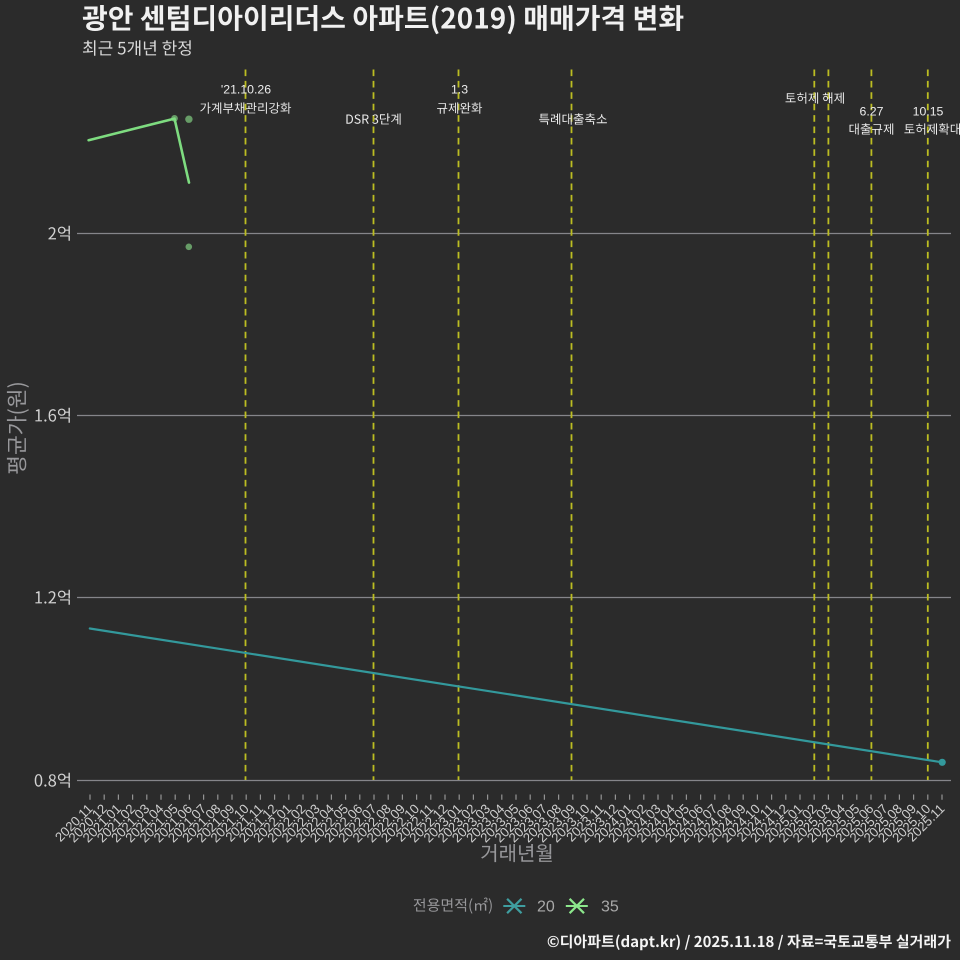 This screenshot has width=960, height=960. I want to click on svg-text: 1.3, so click(459, 89).